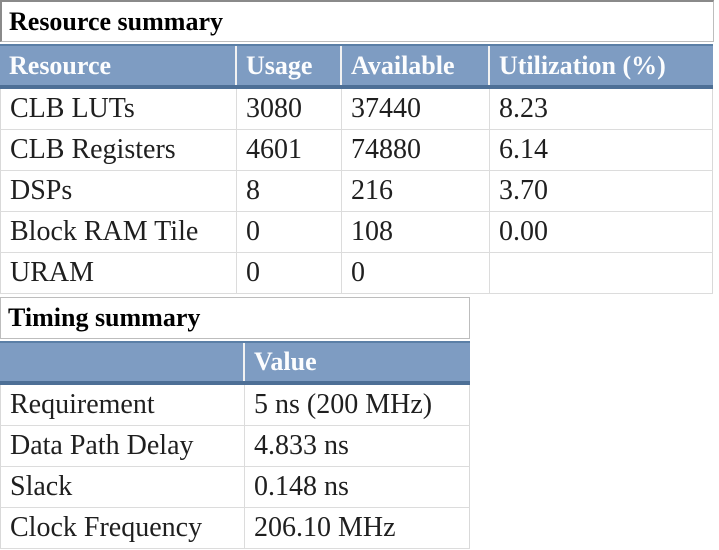  What do you see at coordinates (356, 362) in the screenshot?
I see `header-cell-value: Value` at bounding box center [356, 362].